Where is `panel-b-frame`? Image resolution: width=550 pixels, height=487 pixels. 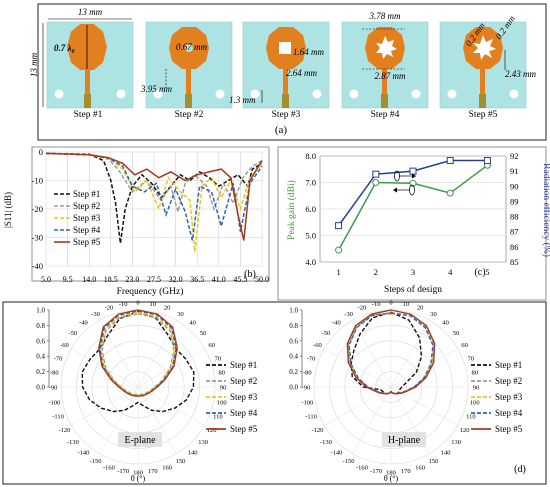 panel-b-frame is located at coordinates (150, 214).